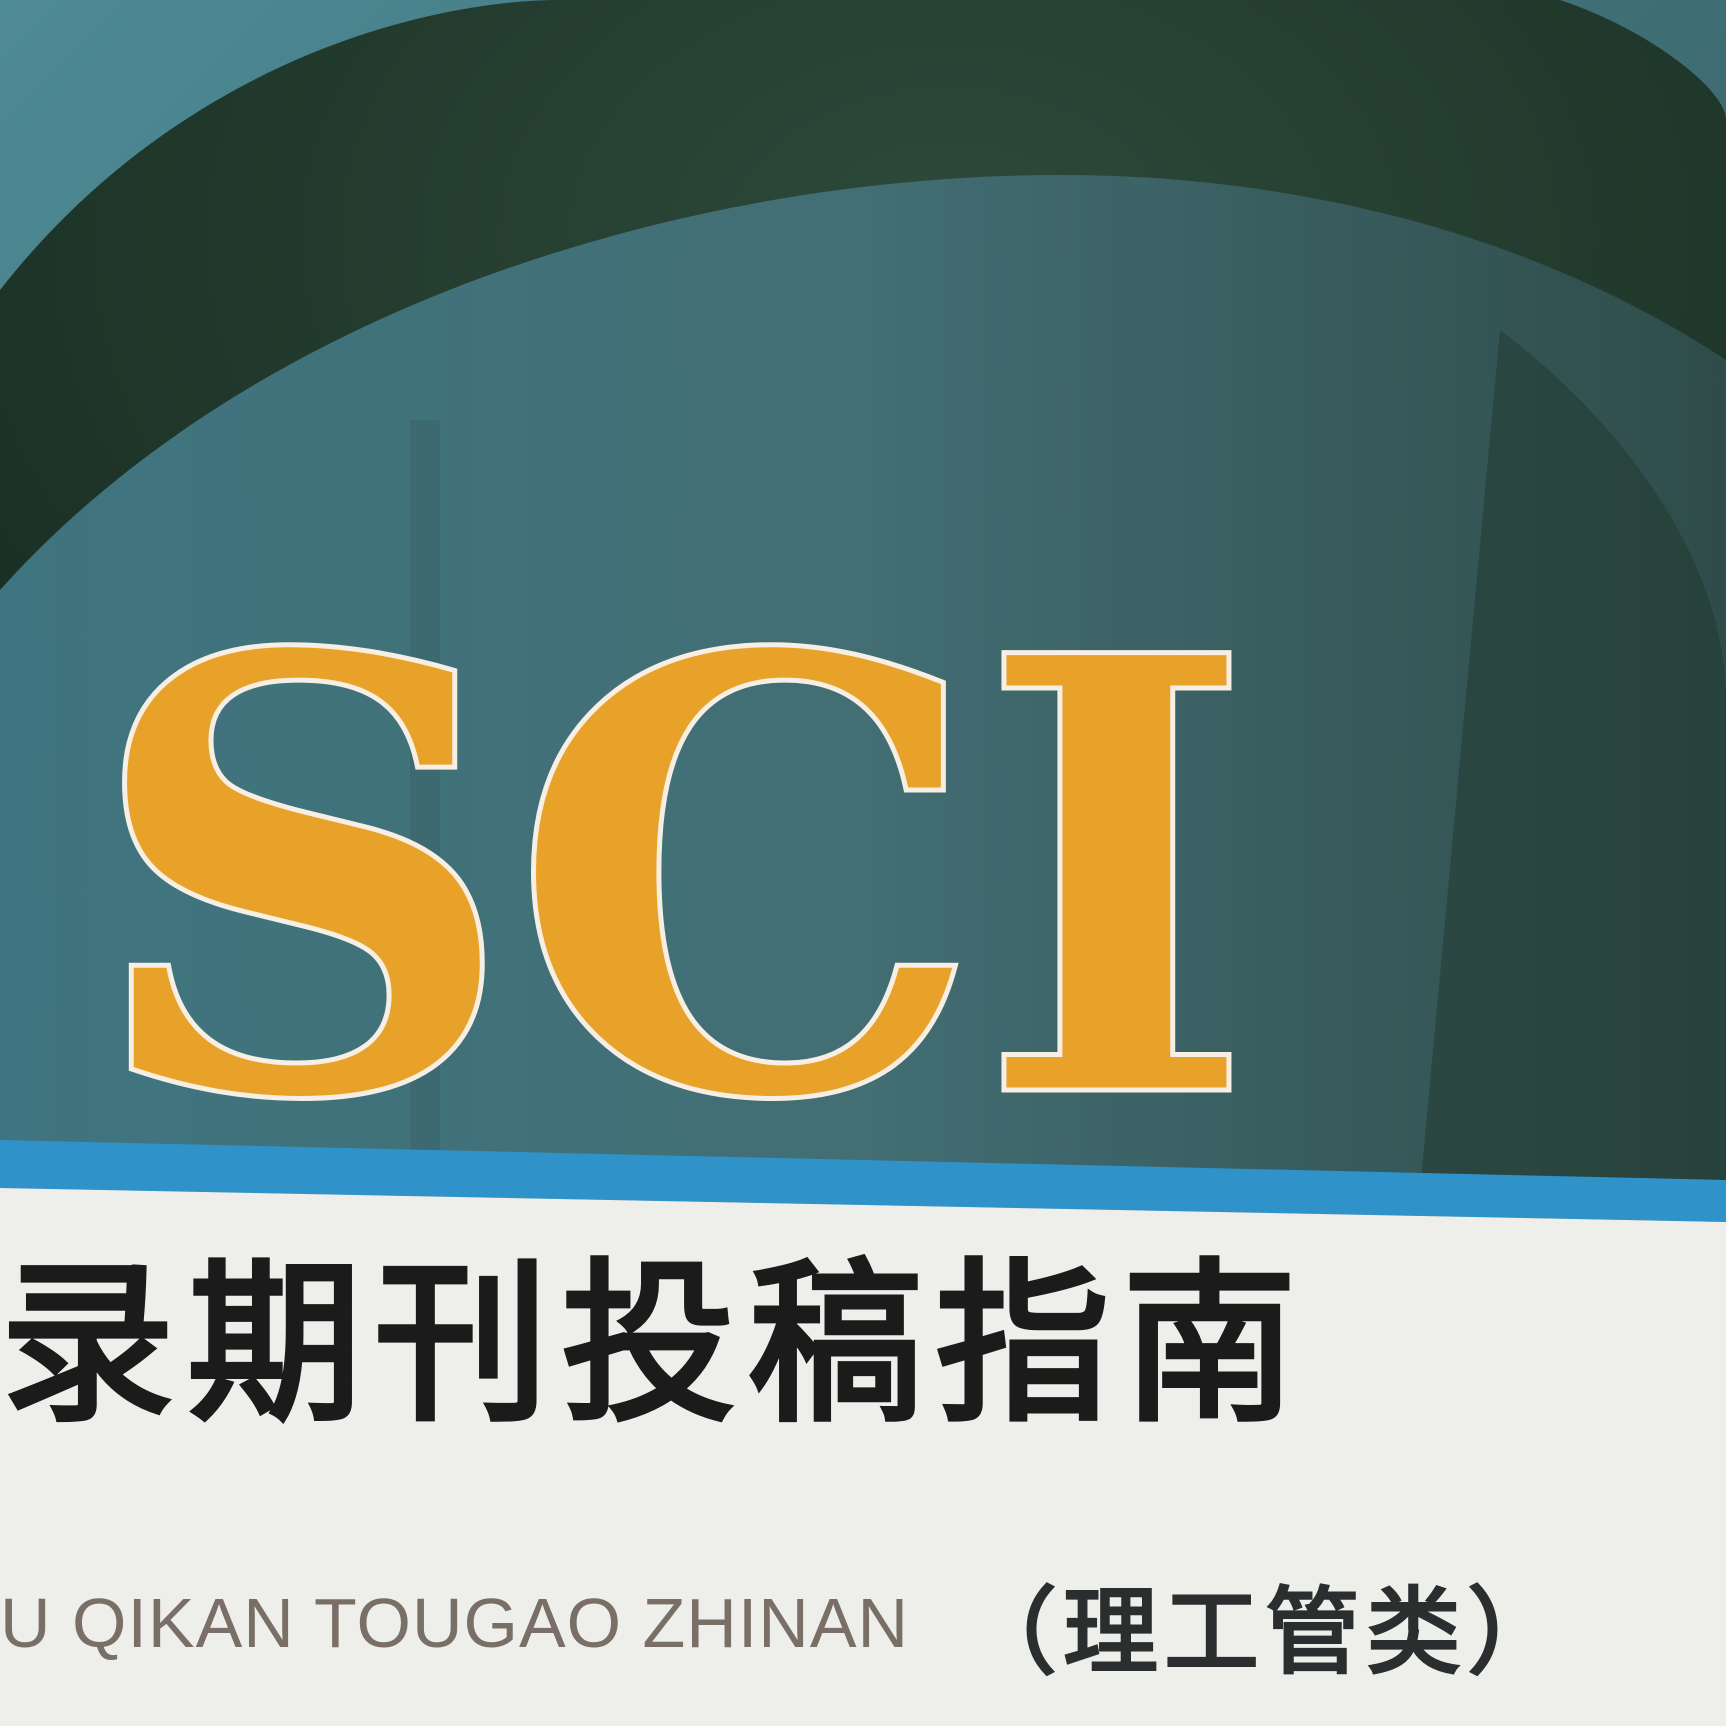  What do you see at coordinates (1265, 1633) in the screenshot?
I see `category-label: （理工管类）` at bounding box center [1265, 1633].